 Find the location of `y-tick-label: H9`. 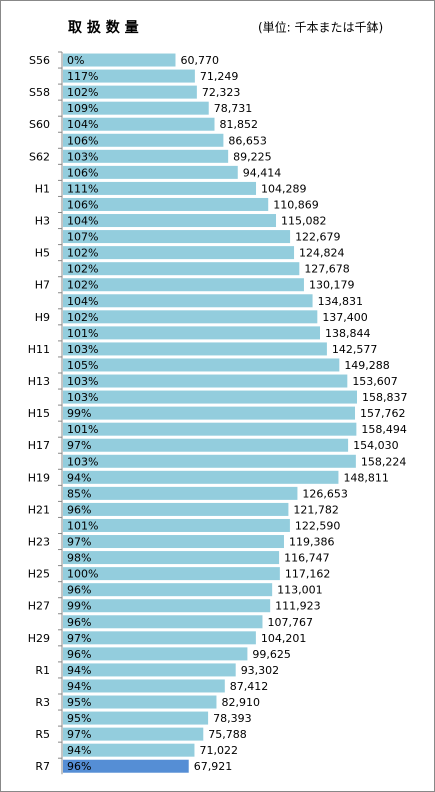

y-tick-label: H9 is located at coordinates (42, 317).